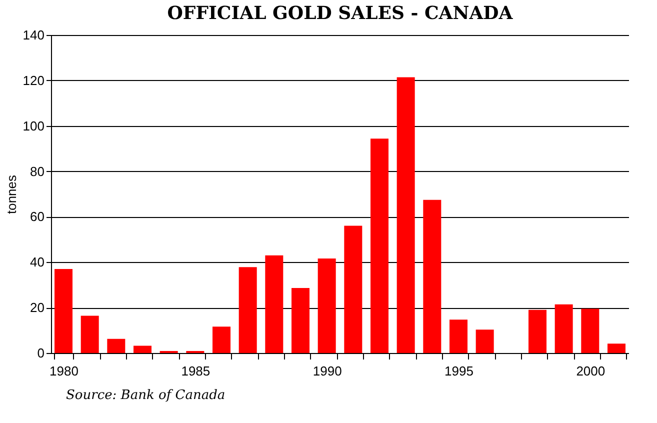 The height and width of the screenshot is (423, 657). I want to click on y-tick-label: 40, so click(37, 262).